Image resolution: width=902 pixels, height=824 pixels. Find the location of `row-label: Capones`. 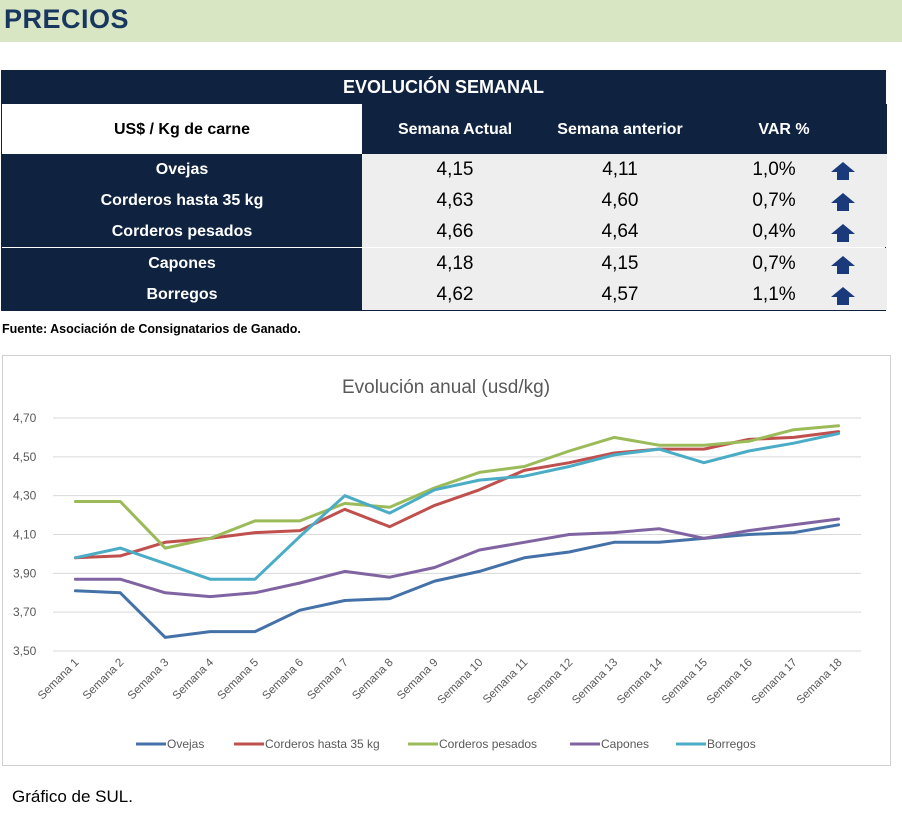

row-label: Capones is located at coordinates (182, 263).